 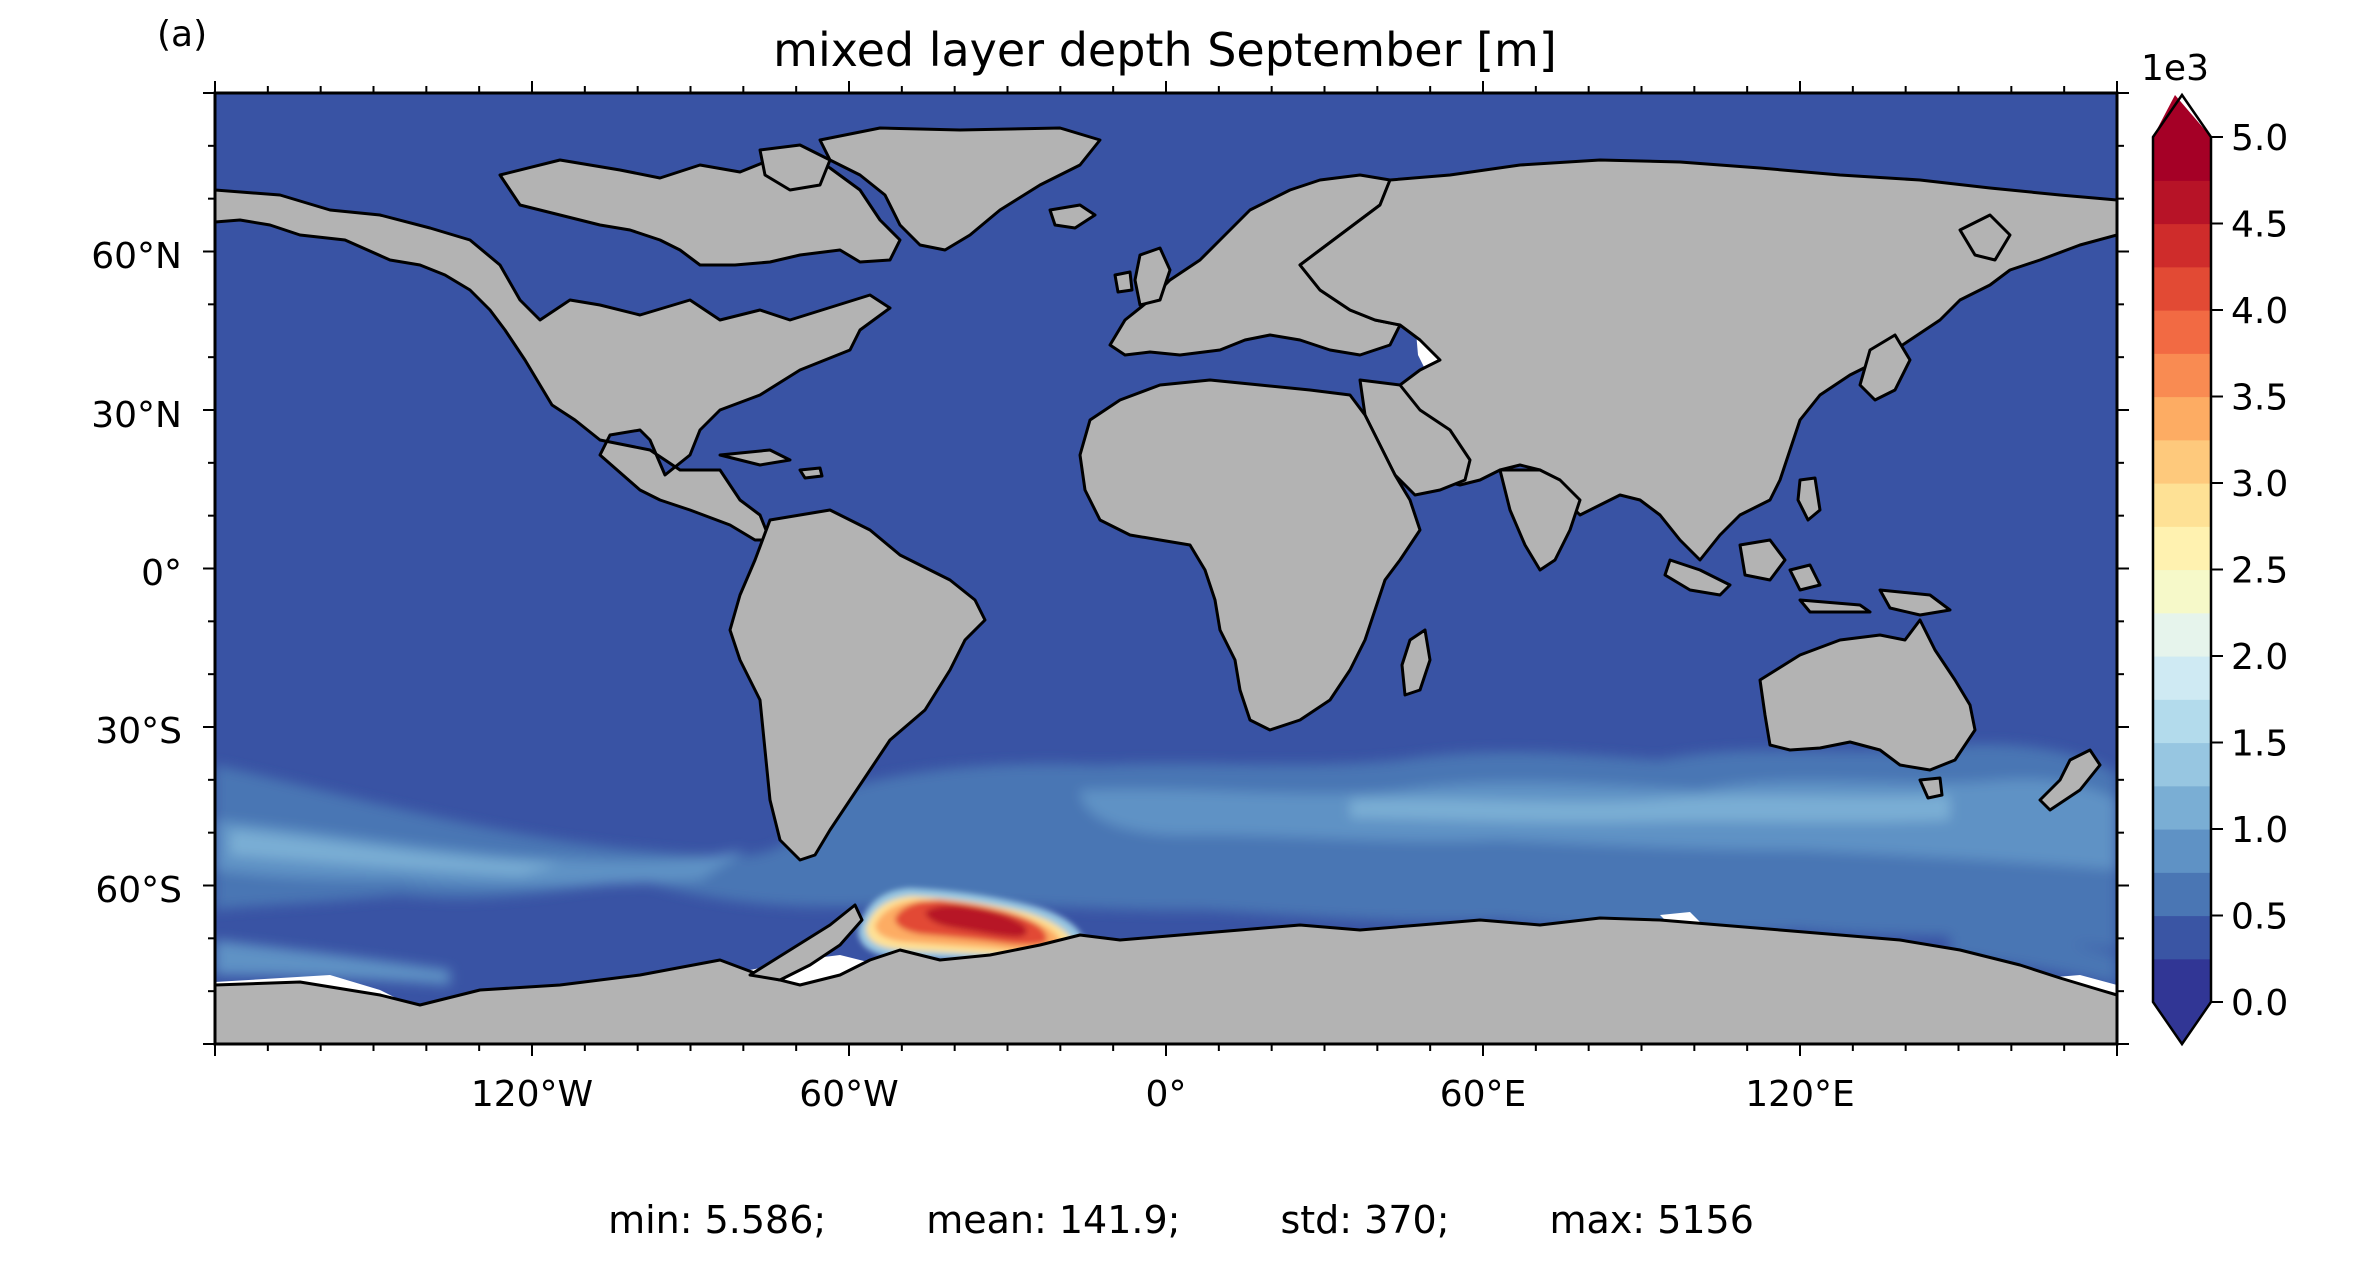 What do you see at coordinates (2259, 571) in the screenshot?
I see `colorbar-tick-label: 2.5` at bounding box center [2259, 571].